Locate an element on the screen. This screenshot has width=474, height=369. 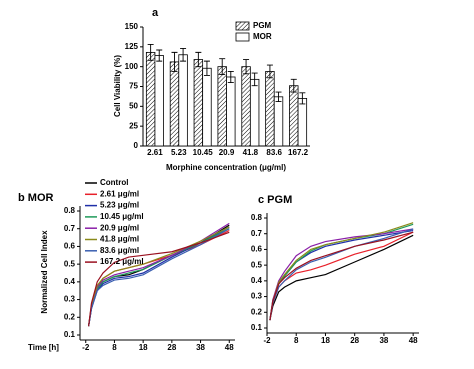
legend-label: 5.23 μg/ml is located at coordinates (119, 205).